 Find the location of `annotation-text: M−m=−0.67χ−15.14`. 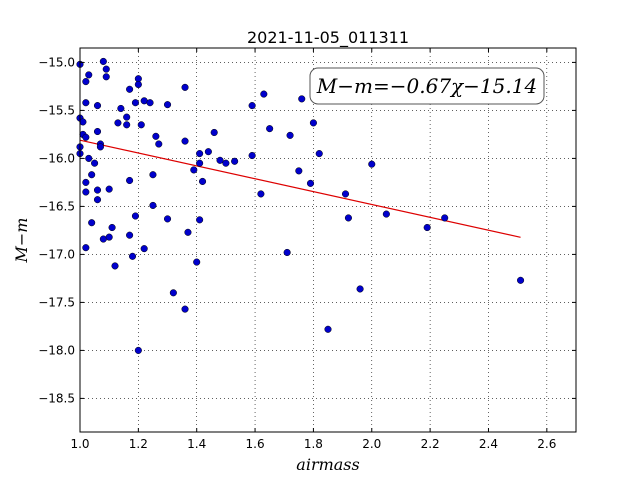

annotation-text: M−m=−0.67χ−15.14 is located at coordinates (426, 86).